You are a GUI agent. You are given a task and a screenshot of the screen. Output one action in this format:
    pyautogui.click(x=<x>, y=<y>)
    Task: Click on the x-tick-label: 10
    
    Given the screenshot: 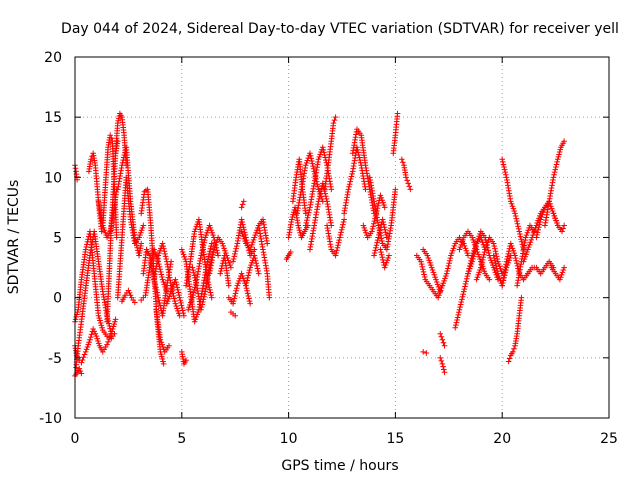 What is the action you would take?
    pyautogui.click(x=289, y=439)
    